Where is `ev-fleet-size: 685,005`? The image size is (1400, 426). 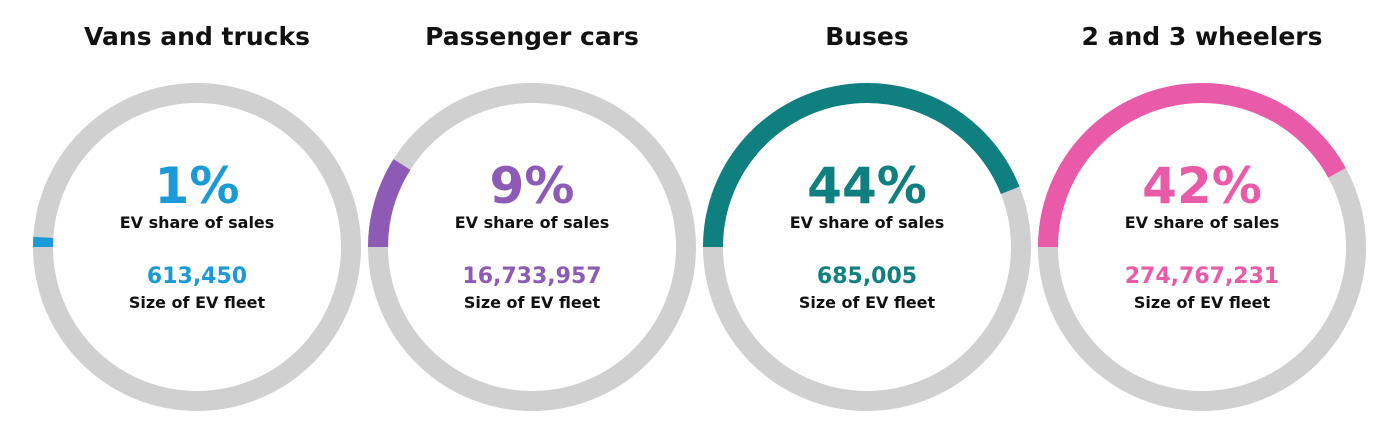 ev-fleet-size: 685,005 is located at coordinates (867, 276).